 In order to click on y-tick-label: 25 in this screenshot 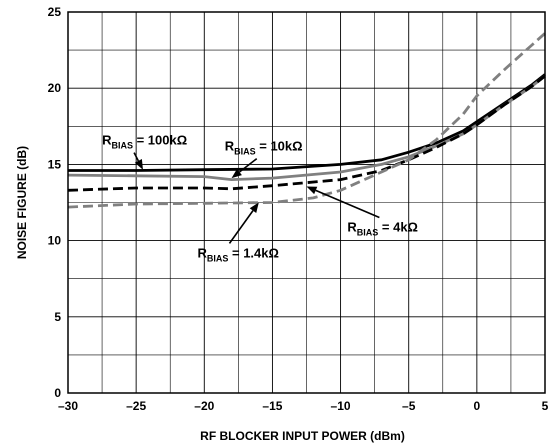, I will do `click(55, 12)`.